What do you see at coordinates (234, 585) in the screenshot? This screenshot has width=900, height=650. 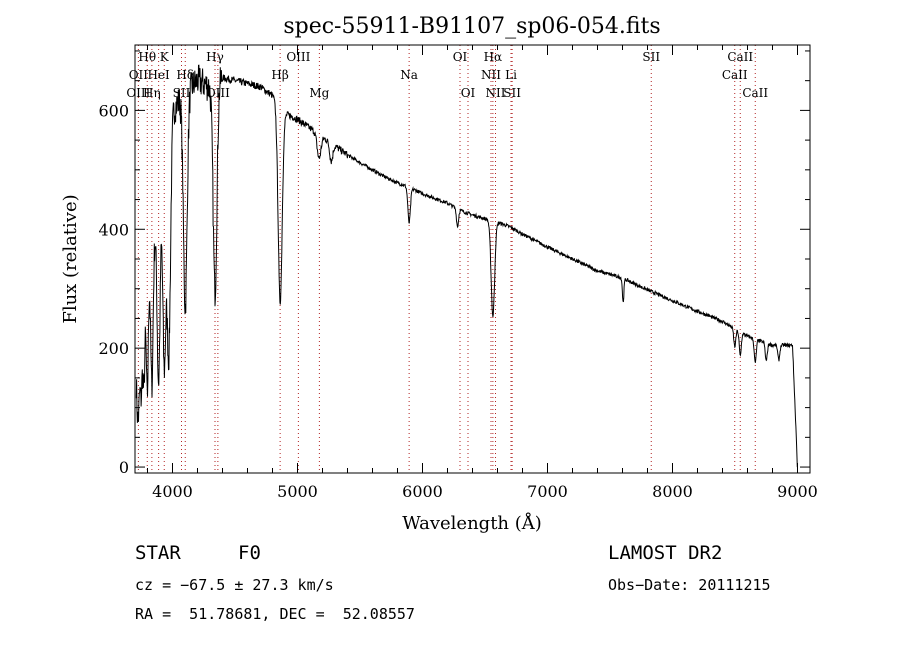 I see `redshift-value: cz = −67.5 ± 27.3 km/s` at bounding box center [234, 585].